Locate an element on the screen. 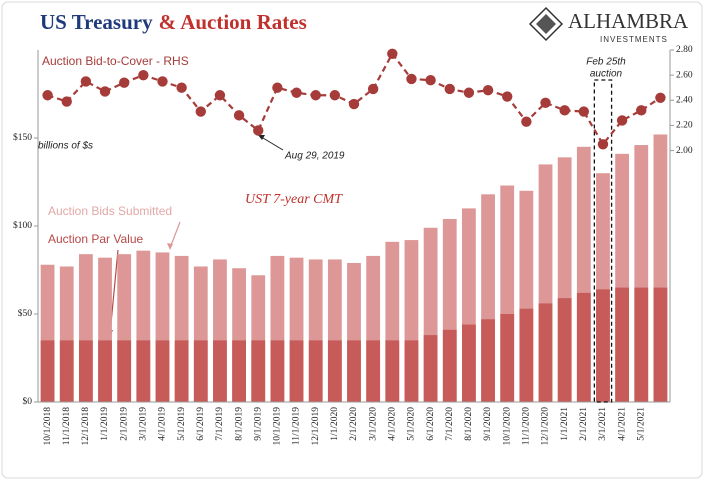 Image resolution: width=705 pixels, height=481 pixels. y2-tick-label: 2.40 is located at coordinates (684, 100).